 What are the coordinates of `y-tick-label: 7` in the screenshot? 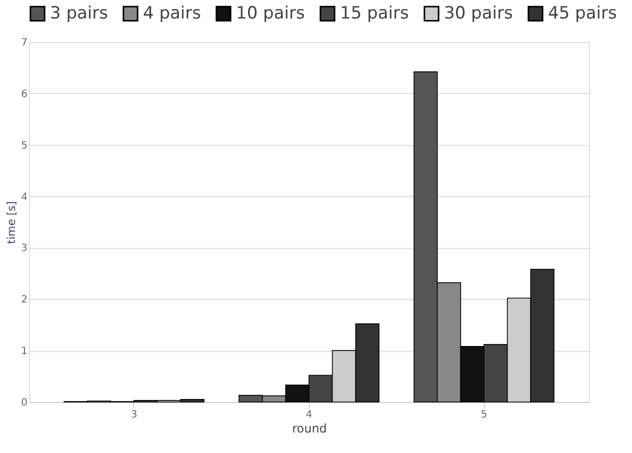 It's located at (24, 43).